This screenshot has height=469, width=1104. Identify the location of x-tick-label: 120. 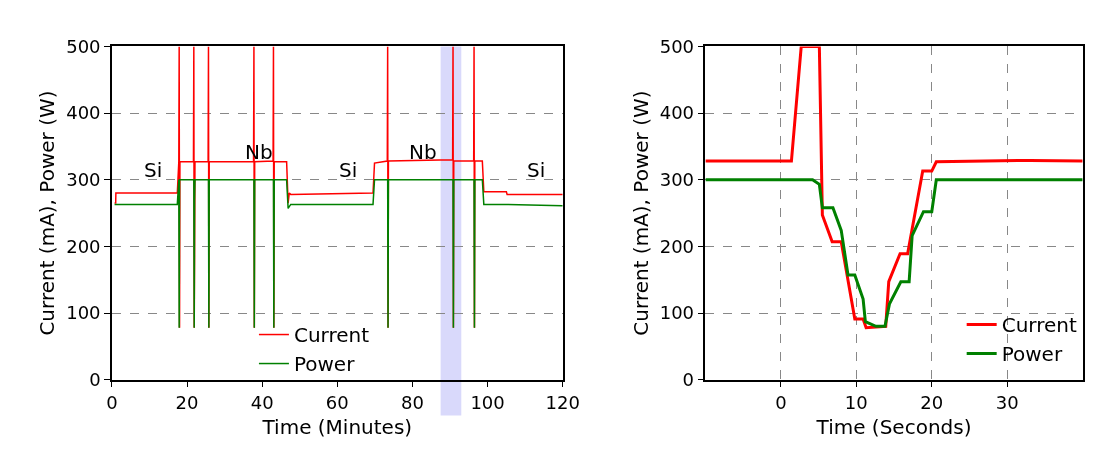
(562, 403).